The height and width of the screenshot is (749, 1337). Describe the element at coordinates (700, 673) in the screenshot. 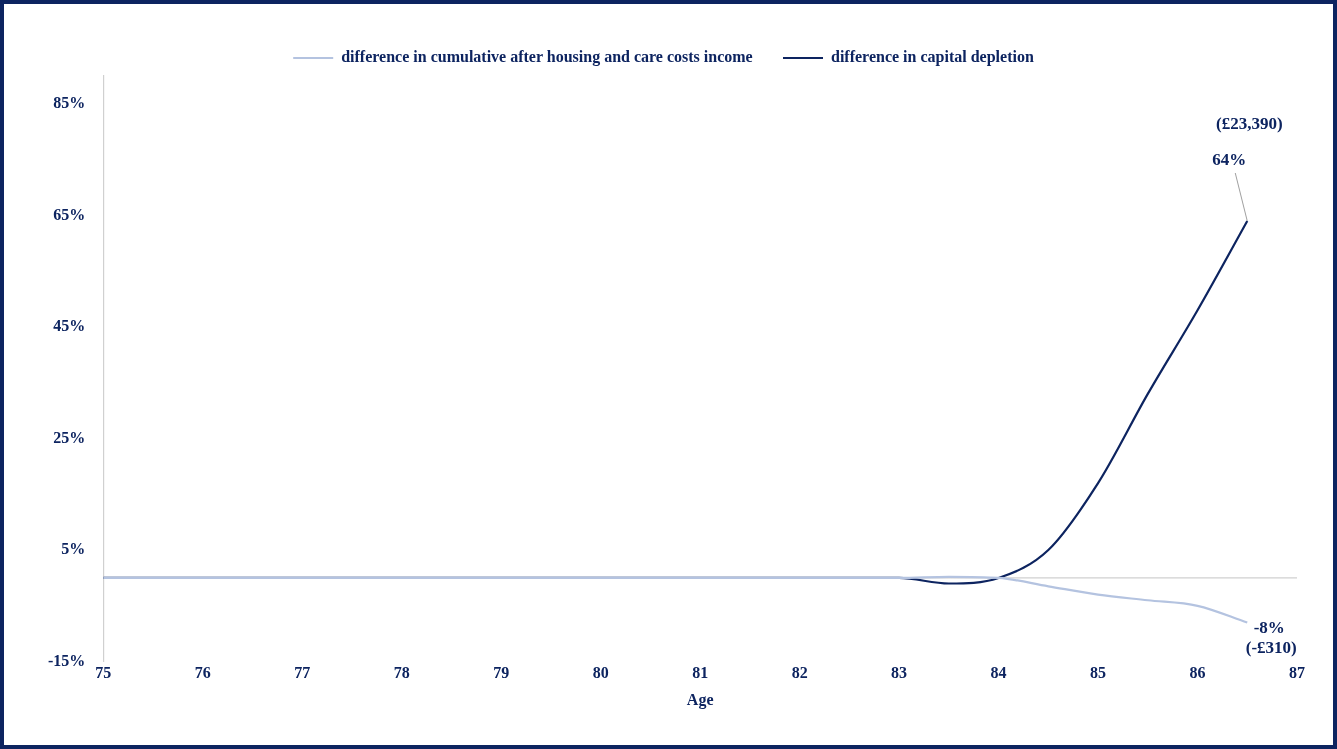

I see `x-tick-label: 81` at that location.